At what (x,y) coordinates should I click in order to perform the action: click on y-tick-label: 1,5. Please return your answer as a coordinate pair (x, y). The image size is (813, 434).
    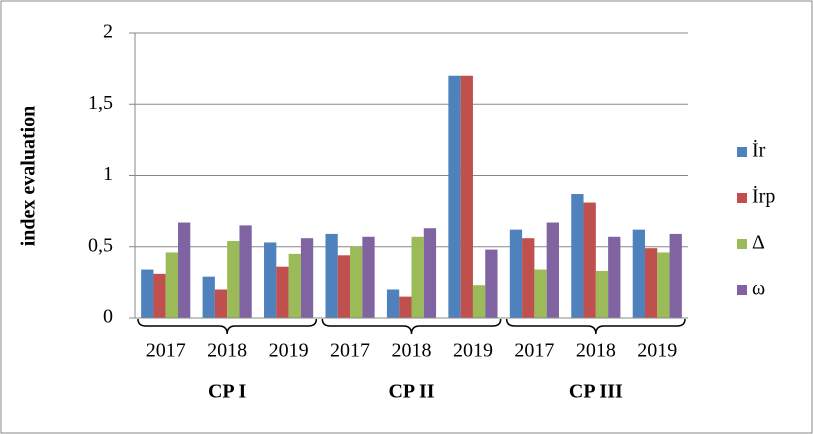
    Looking at the image, I should click on (100, 103).